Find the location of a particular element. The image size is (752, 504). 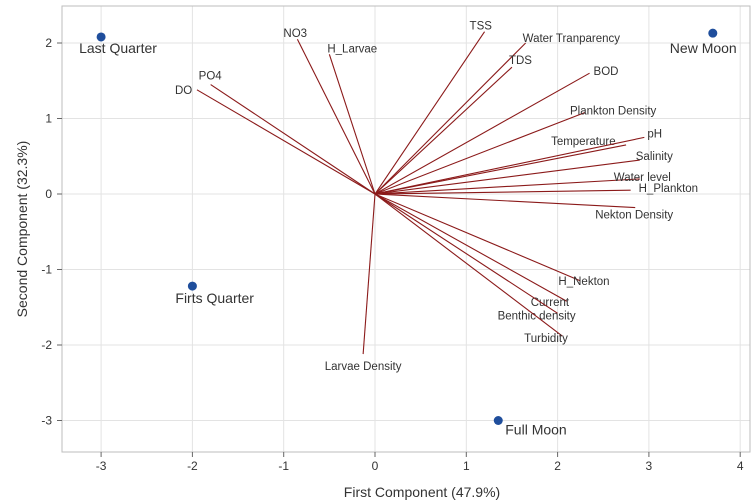

vector-line-water-tranparency is located at coordinates (450, 118).